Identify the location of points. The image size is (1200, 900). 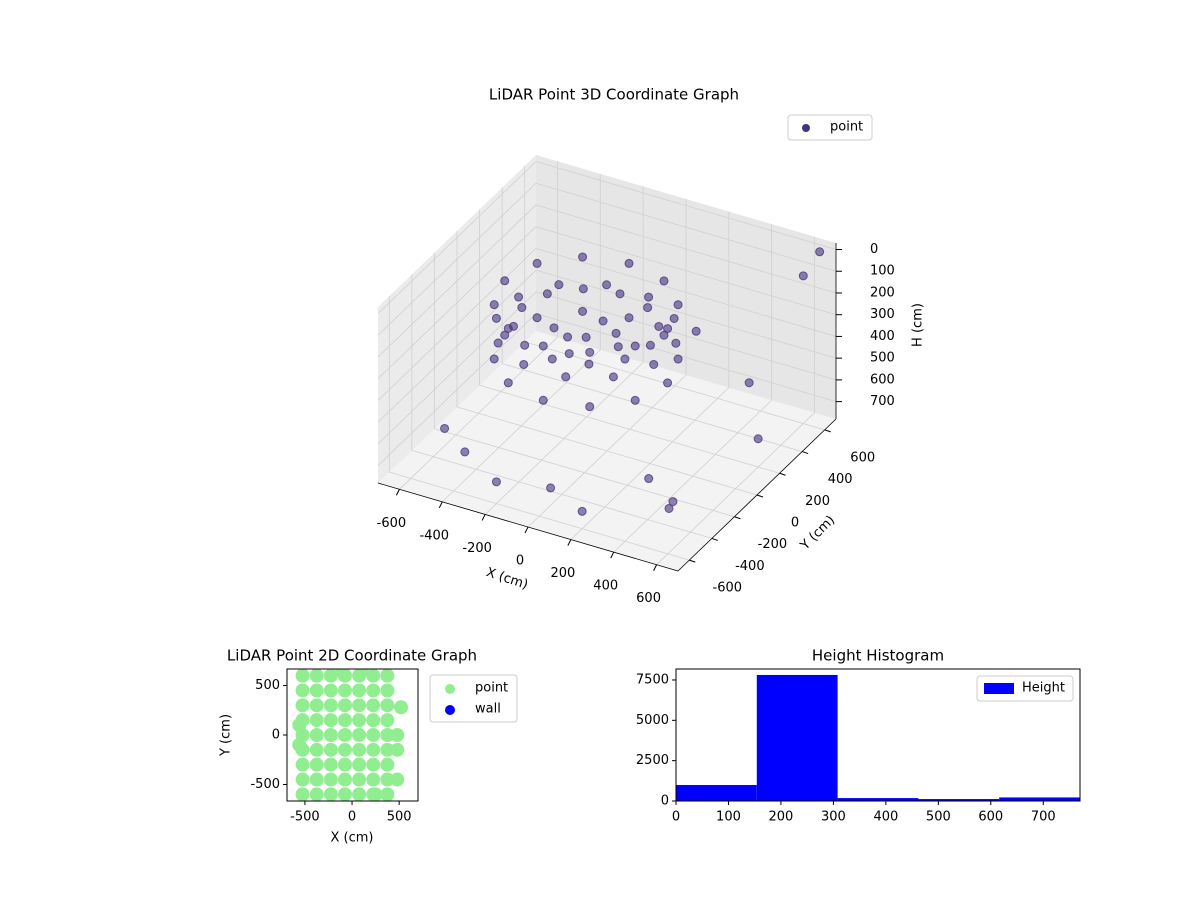
(350, 735).